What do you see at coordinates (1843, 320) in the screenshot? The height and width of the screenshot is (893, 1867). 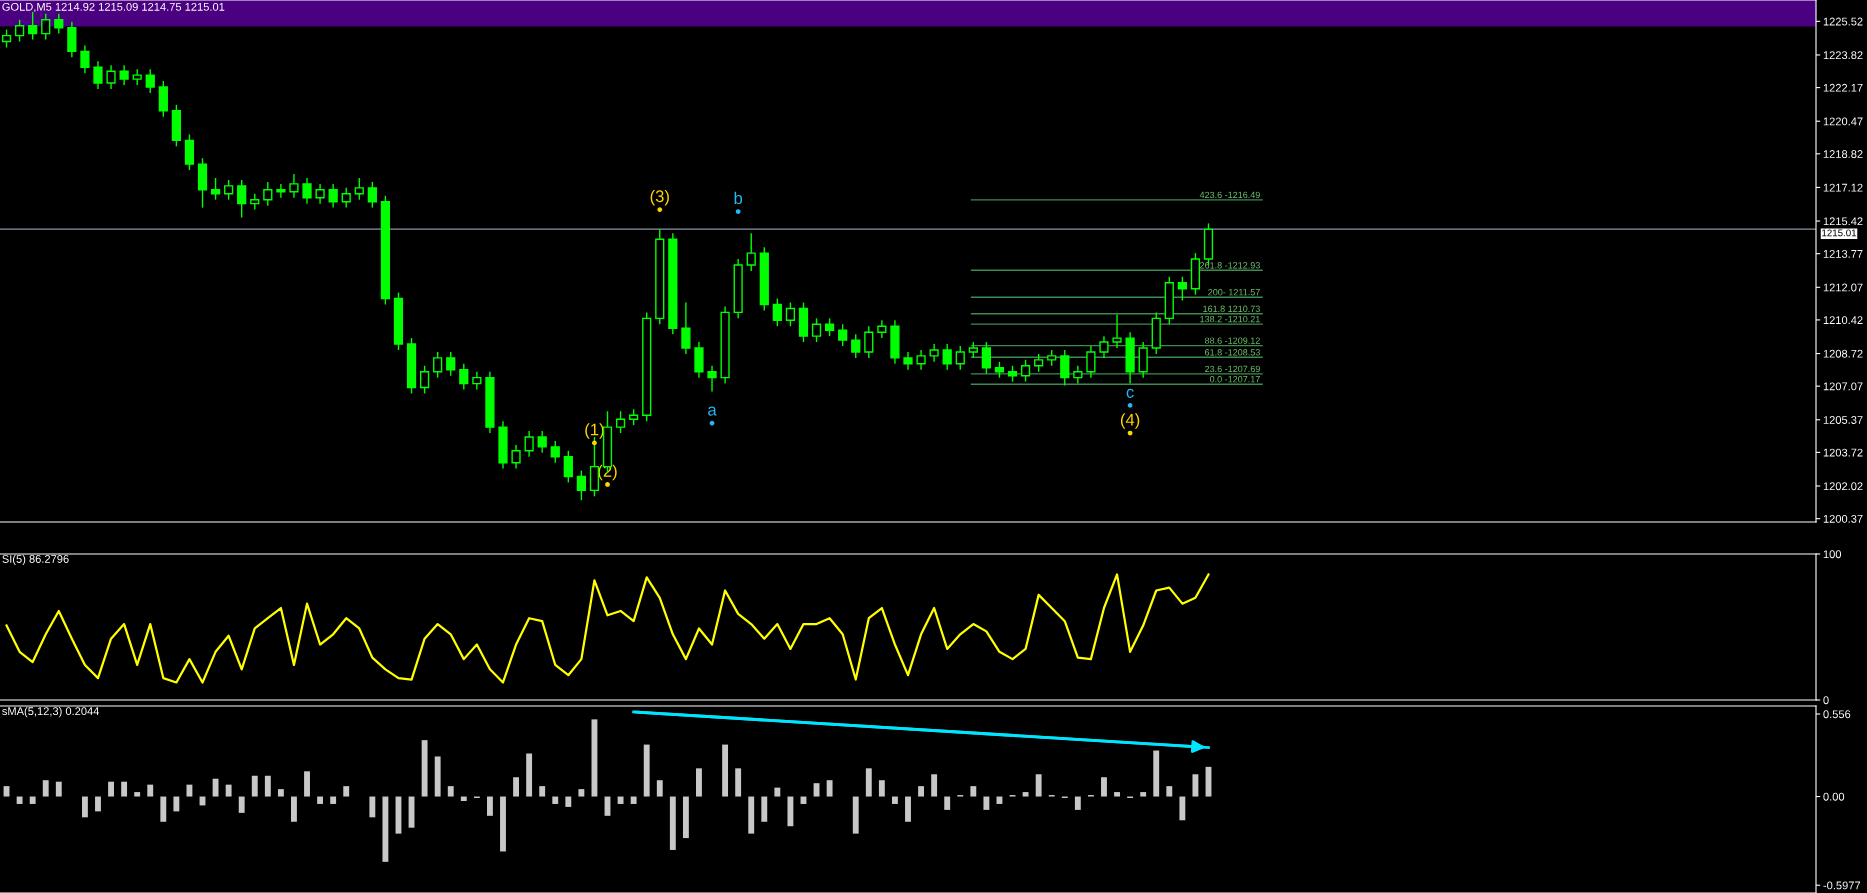 I see `y-tick-label: 1210.42` at bounding box center [1843, 320].